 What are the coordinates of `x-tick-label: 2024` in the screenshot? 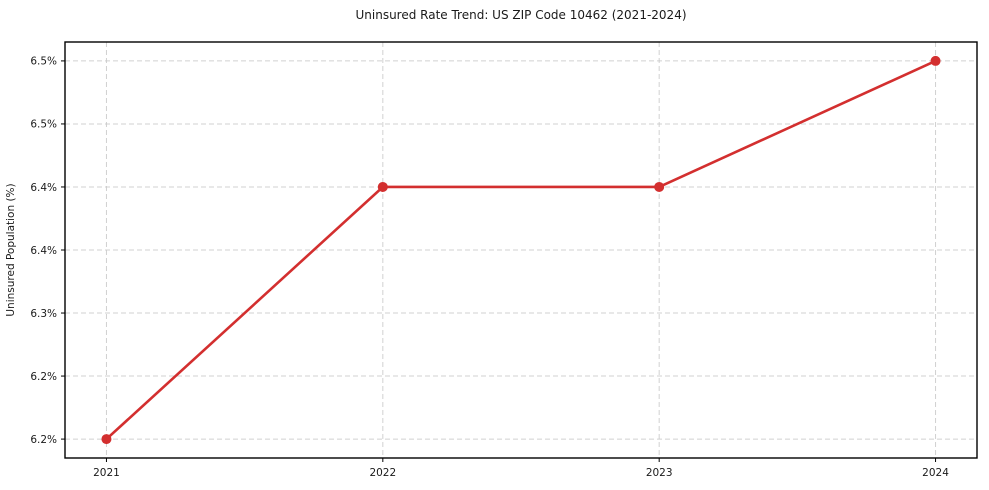 It's located at (935, 473).